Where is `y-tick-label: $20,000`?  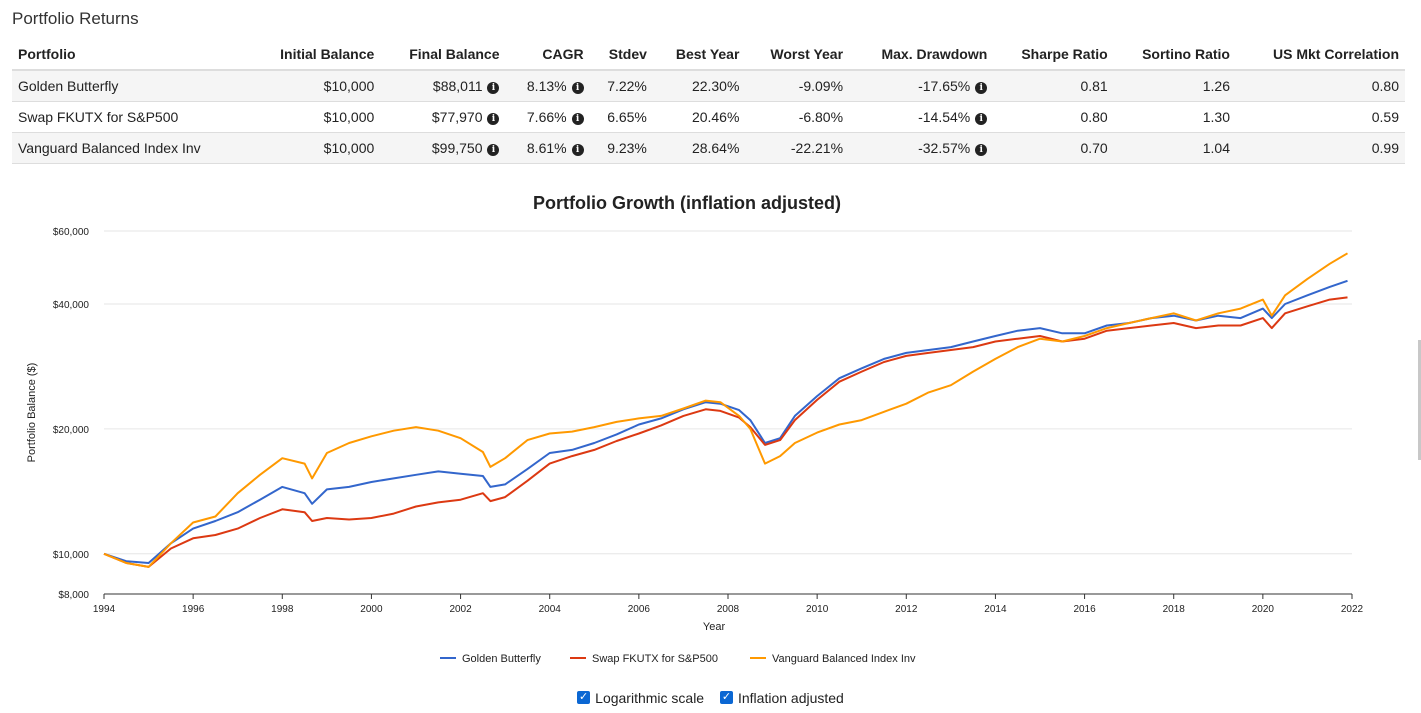
y-tick-label: $20,000 is located at coordinates (71, 430).